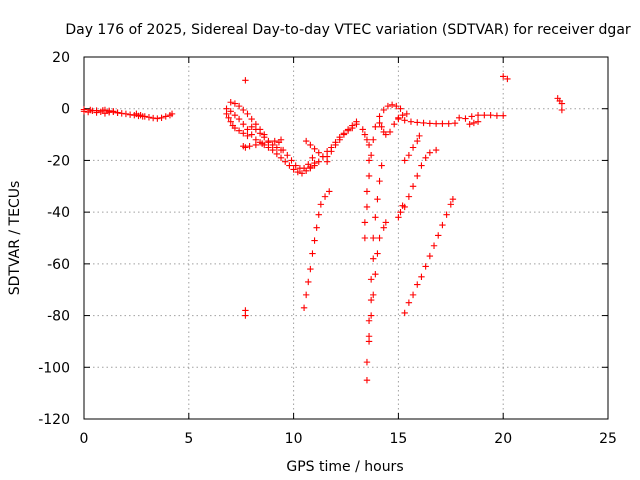 This screenshot has width=640, height=480. Describe the element at coordinates (608, 439) in the screenshot. I see `x-tick-label: 25` at that location.